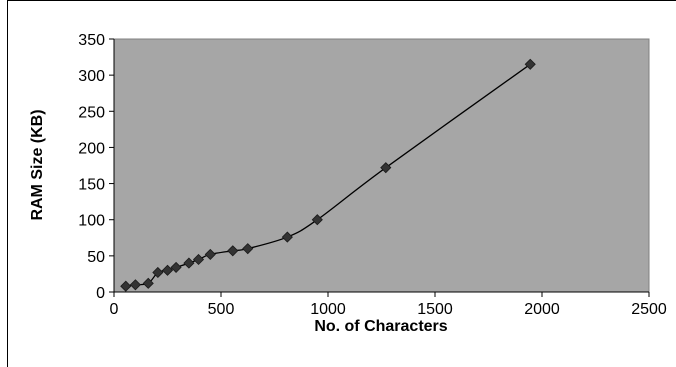 The width and height of the screenshot is (676, 367). Describe the element at coordinates (649, 309) in the screenshot. I see `x-tick-label-5: 2500` at that location.